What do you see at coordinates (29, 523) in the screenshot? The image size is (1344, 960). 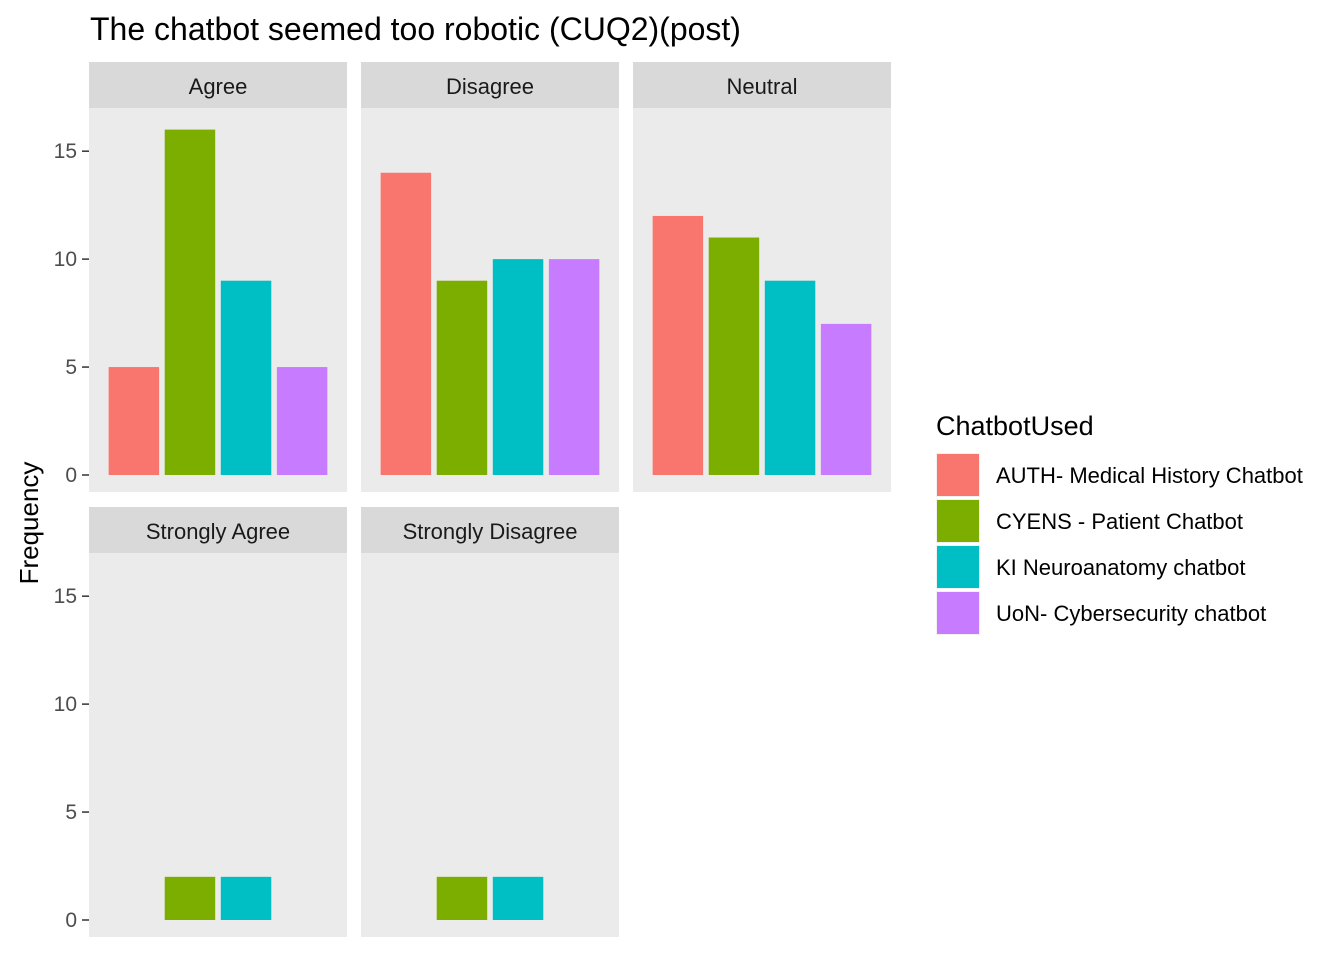 I see `y-axis-title: Frequency` at bounding box center [29, 523].